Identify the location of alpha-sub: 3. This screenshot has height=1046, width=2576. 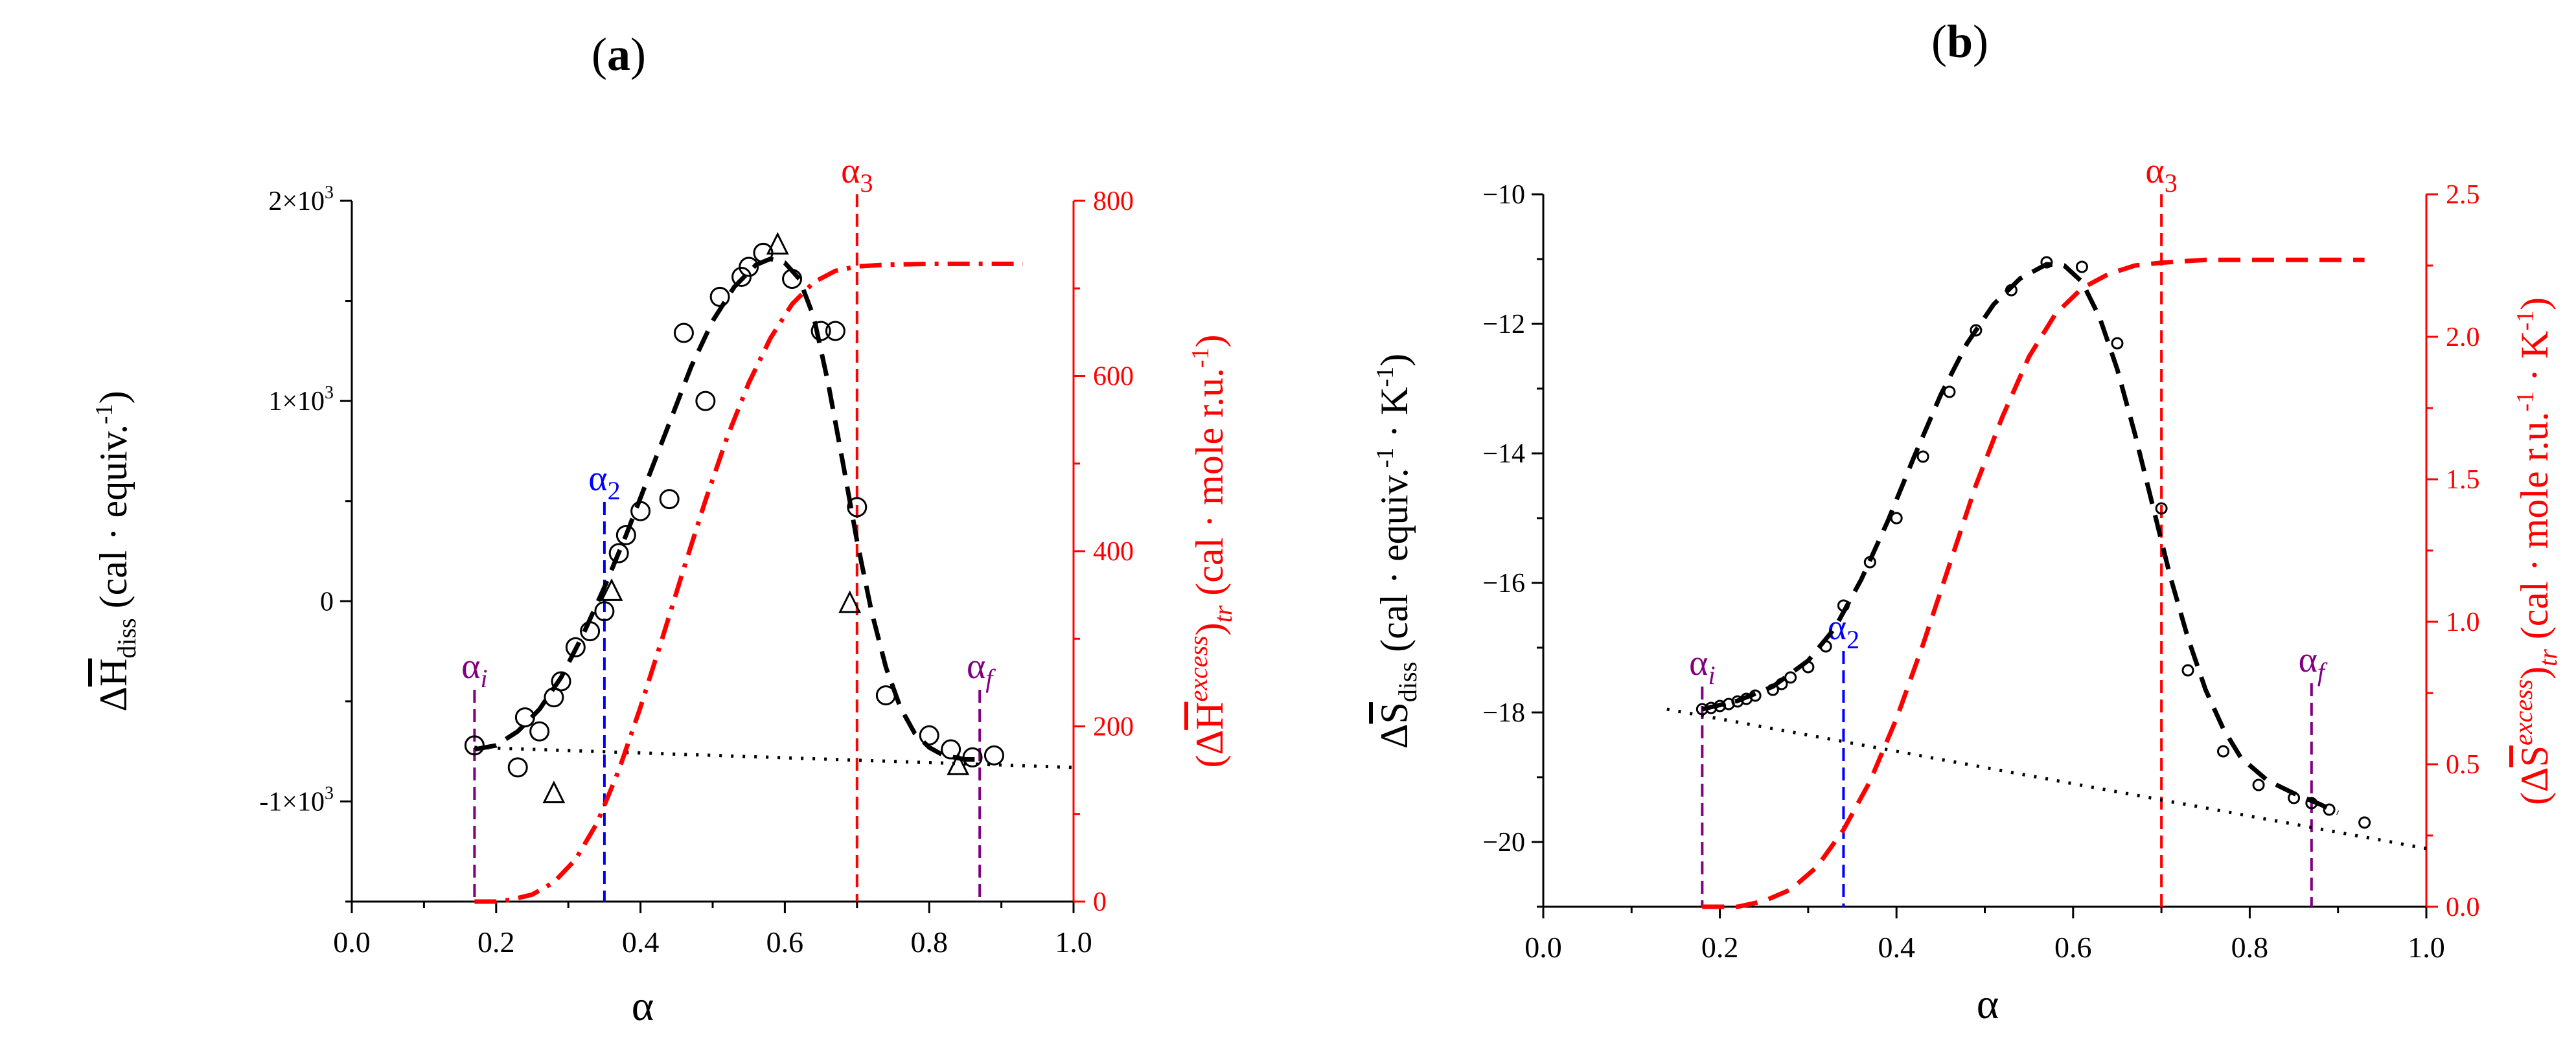
(2171, 183).